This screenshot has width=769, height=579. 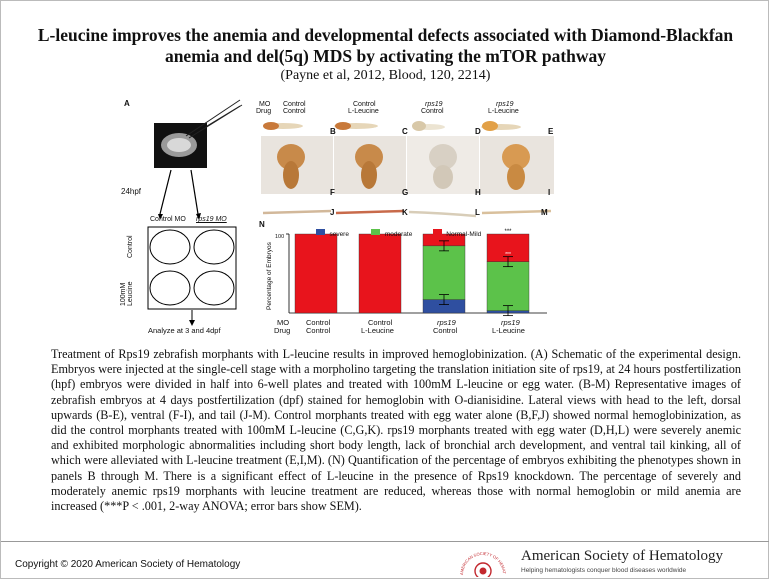 I want to click on panel-letter-c: C, so click(x=405, y=131).